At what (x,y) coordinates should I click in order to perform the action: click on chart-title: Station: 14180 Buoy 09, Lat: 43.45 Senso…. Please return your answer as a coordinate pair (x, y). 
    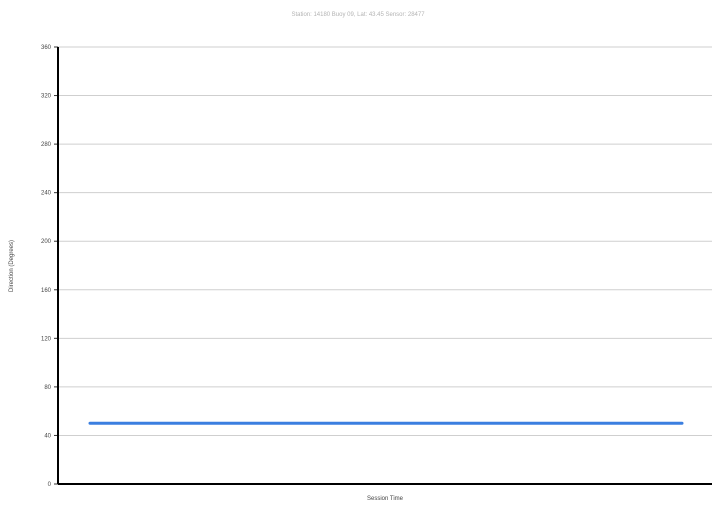
    Looking at the image, I should click on (358, 15).